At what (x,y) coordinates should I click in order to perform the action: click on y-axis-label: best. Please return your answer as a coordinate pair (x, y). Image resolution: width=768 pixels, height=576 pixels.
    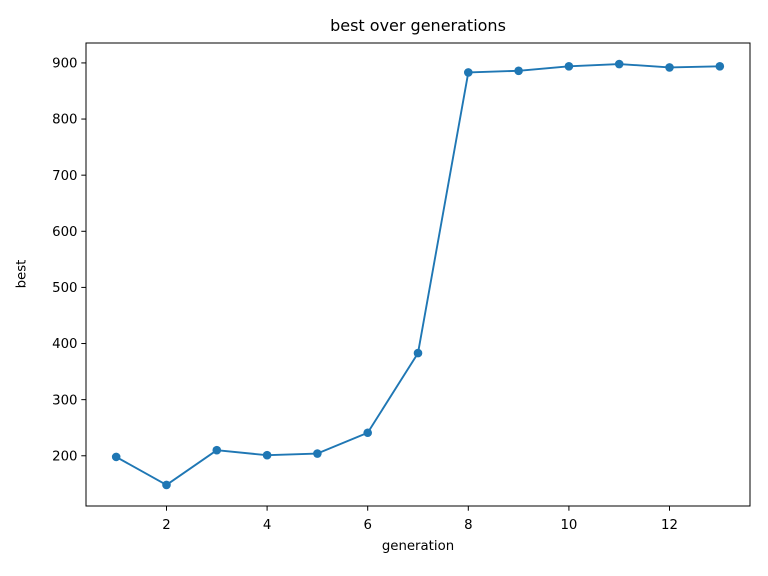
    Looking at the image, I should click on (22, 274).